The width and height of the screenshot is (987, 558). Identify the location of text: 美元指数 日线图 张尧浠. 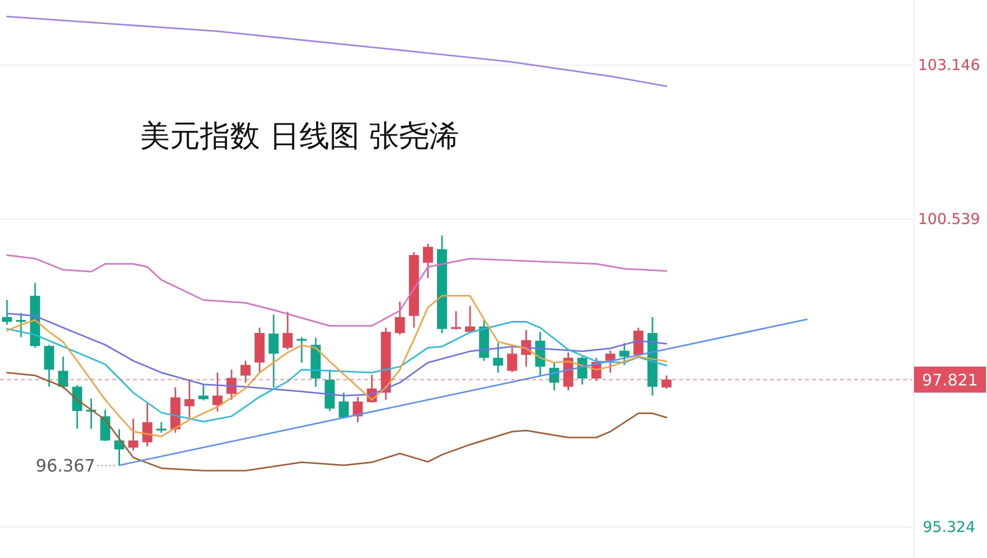
(300, 136).